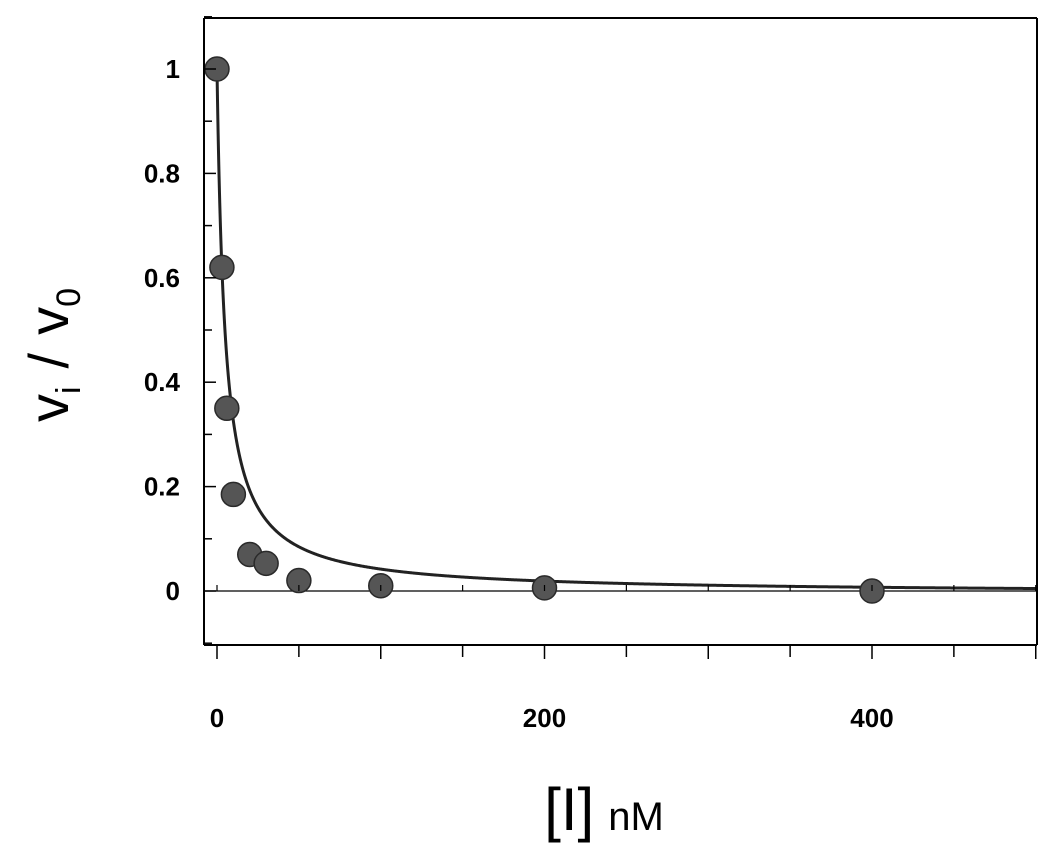 The height and width of the screenshot is (849, 1050). I want to click on y-tick-label: 0, so click(173, 591).